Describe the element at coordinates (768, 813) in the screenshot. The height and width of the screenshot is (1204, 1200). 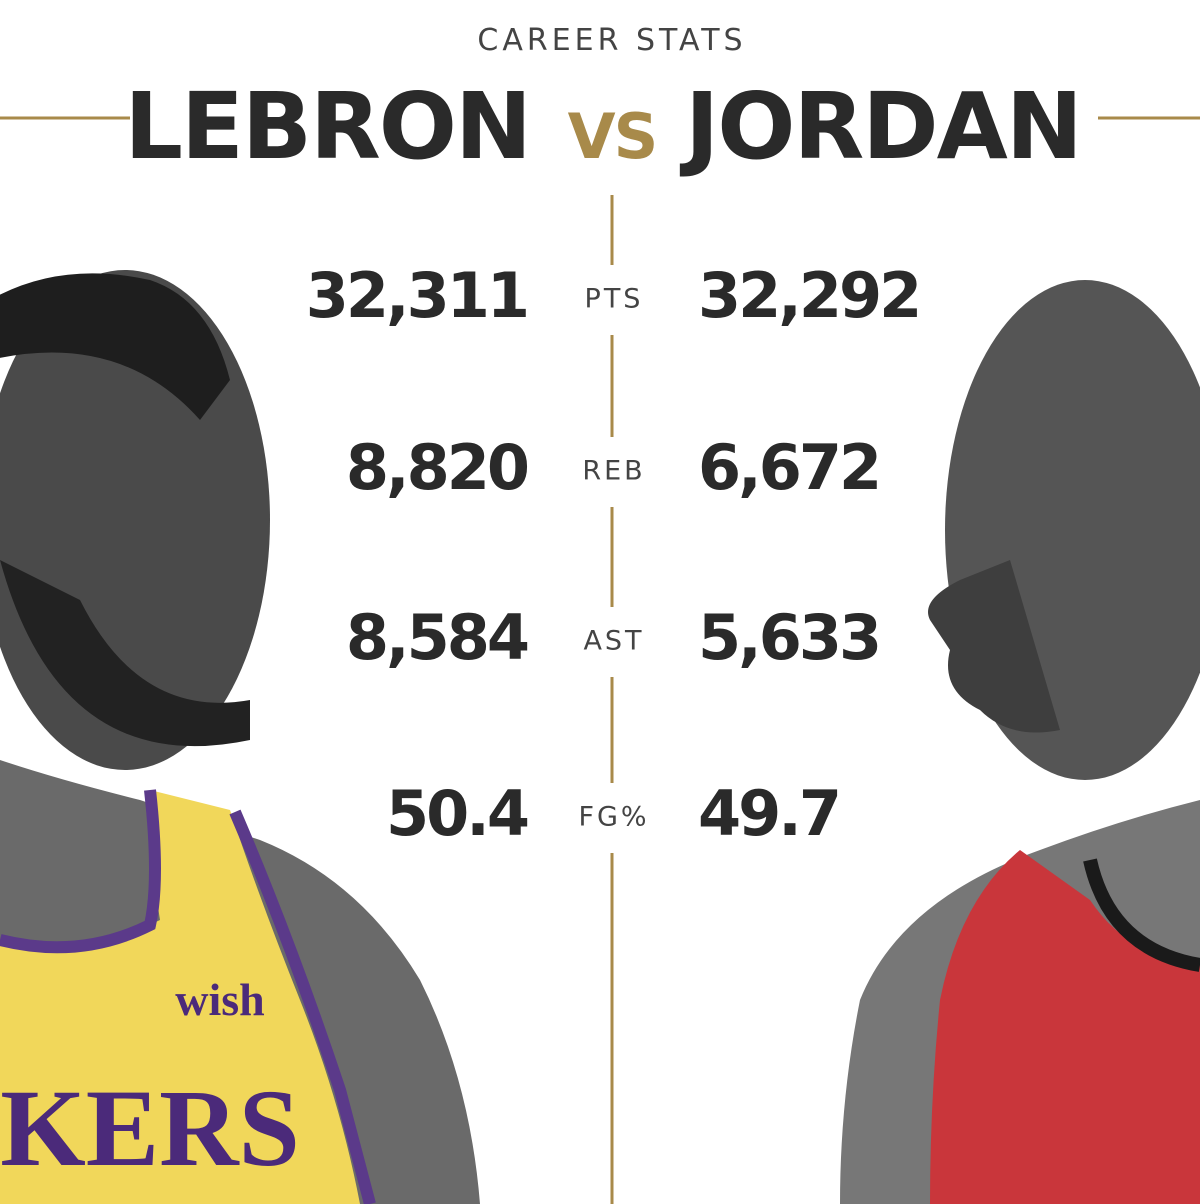
I see `right-stat: 49.7` at that location.